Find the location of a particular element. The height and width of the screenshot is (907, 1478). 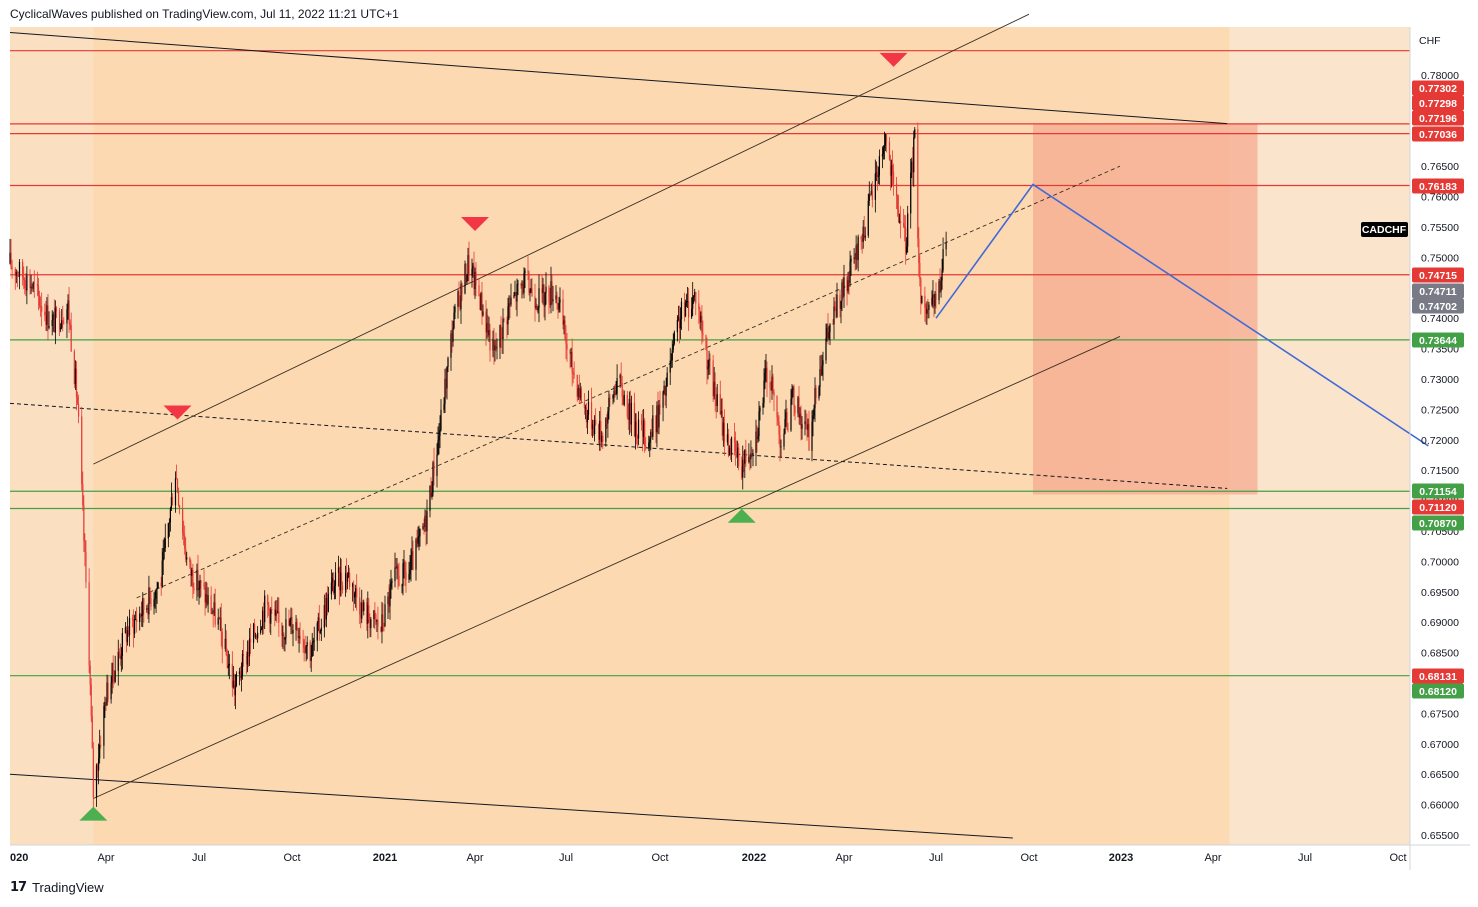

swing-high-marker-icon is located at coordinates (475, 224).